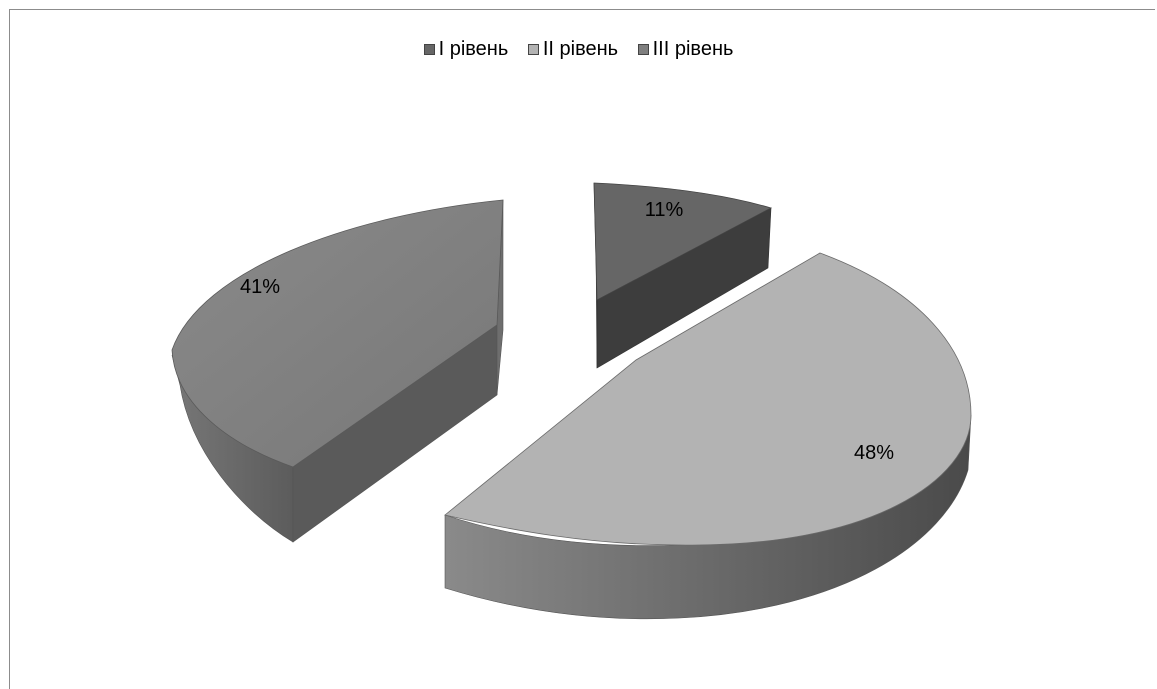  Describe the element at coordinates (708, 517) in the screenshot. I see `slice-2-outer-side` at that location.